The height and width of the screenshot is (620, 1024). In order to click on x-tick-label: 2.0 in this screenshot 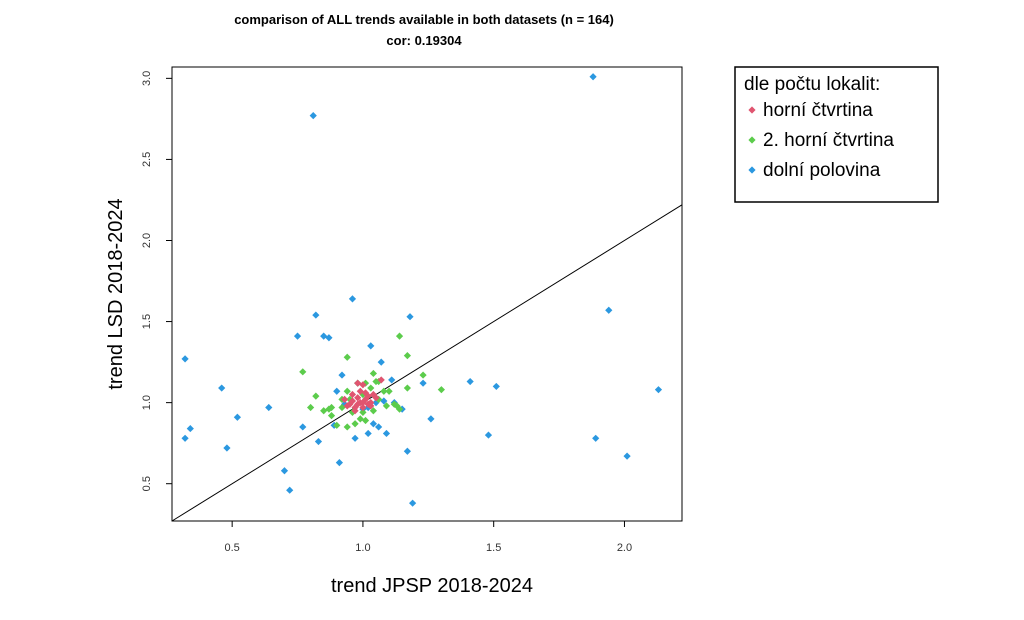, I will do `click(624, 548)`.